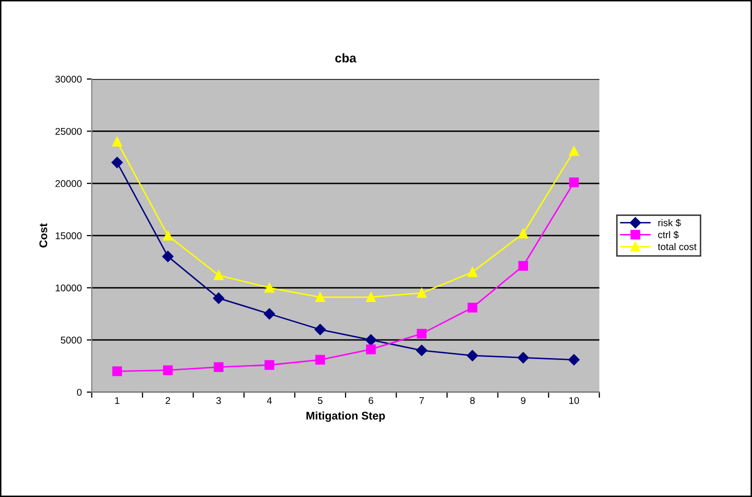 This screenshot has width=752, height=497. What do you see at coordinates (68, 184) in the screenshot?
I see `y-tick-label: 20000` at bounding box center [68, 184].